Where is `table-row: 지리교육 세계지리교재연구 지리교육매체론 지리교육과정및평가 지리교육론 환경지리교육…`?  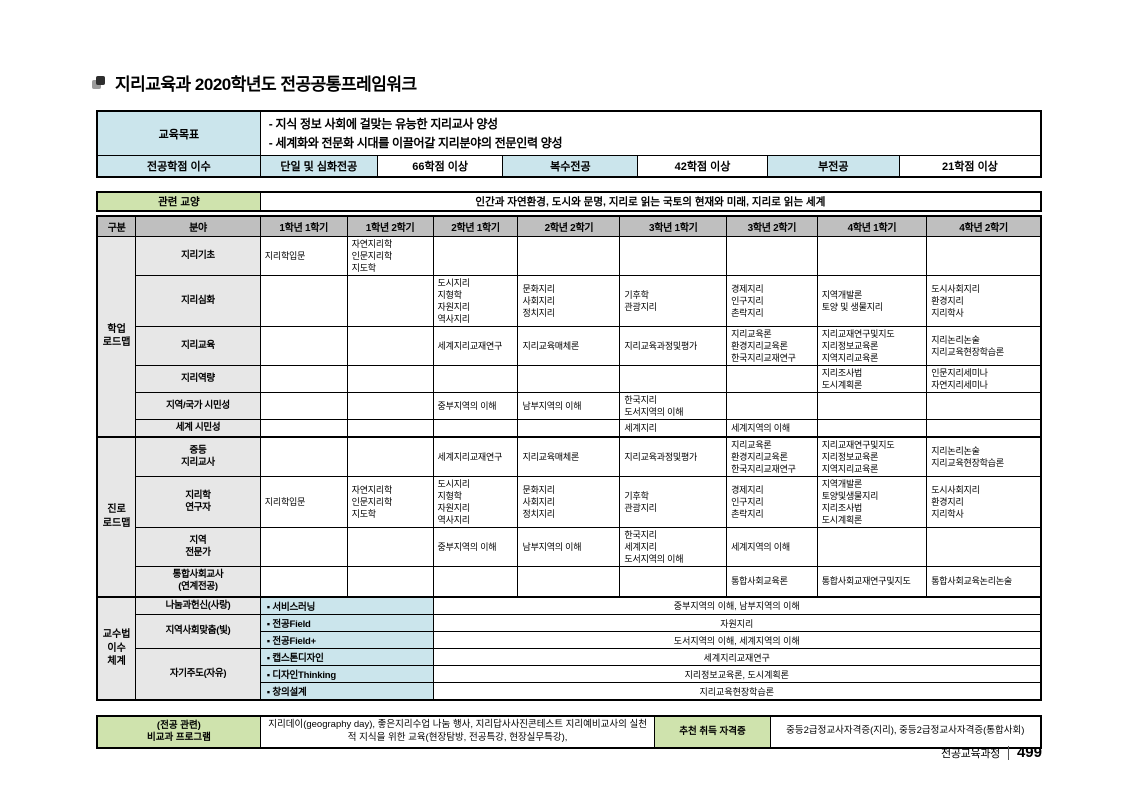 table-row: 지리교육 세계지리교재연구 지리교육매체론 지리교육과정및평가 지리교육론 환경지리교육… is located at coordinates (569, 345).